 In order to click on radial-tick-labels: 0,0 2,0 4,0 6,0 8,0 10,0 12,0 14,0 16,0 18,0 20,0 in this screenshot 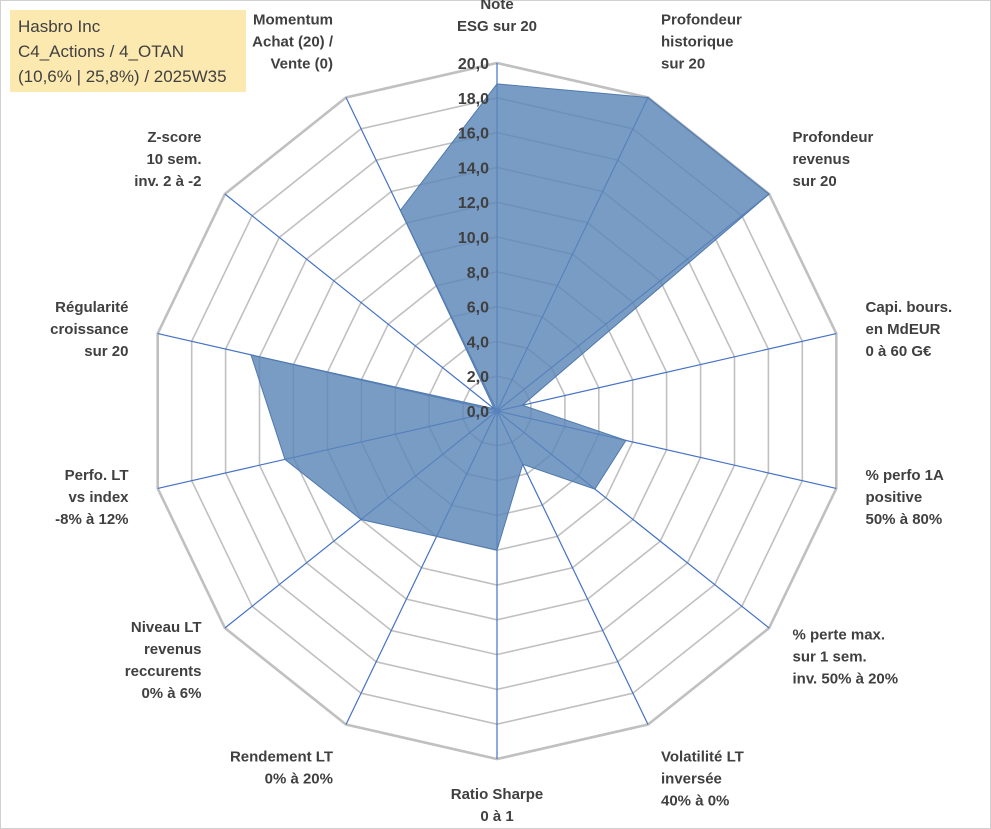, I will do `click(473, 238)`.